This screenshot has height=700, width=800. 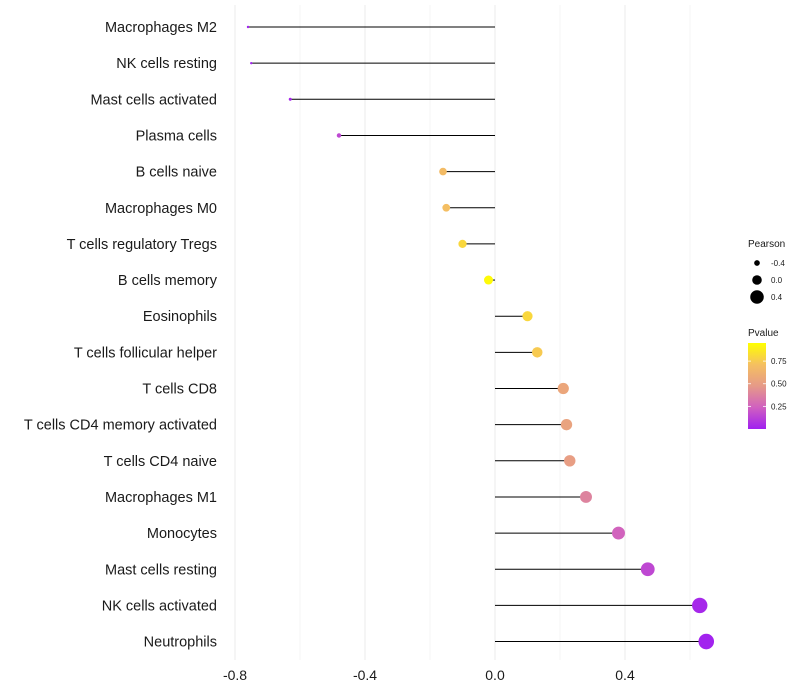 I want to click on category-label: Macrophages M1, so click(x=161, y=498).